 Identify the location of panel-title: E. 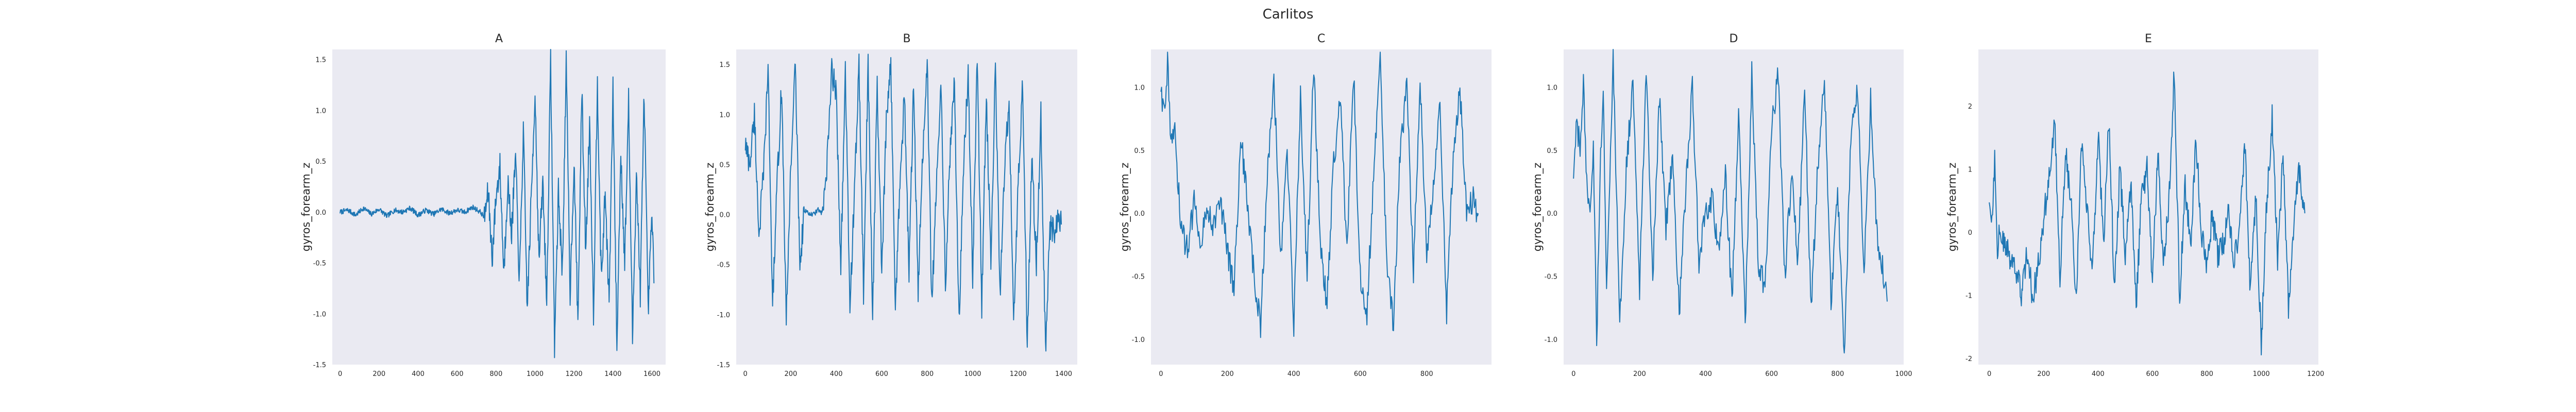
(2148, 38).